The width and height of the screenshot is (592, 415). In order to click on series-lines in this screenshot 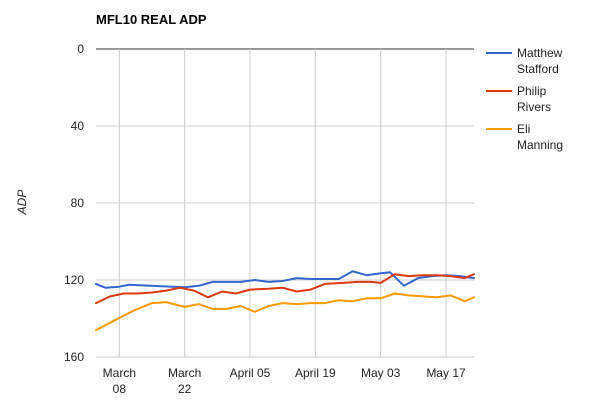, I will do `click(285, 301)`.